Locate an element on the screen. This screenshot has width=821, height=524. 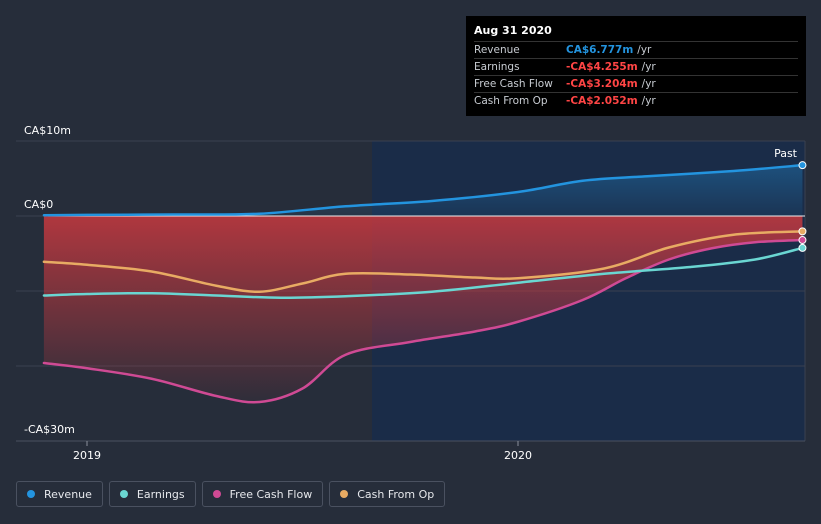
legend-item-cash-from-op: Cash From Op is located at coordinates (387, 494).